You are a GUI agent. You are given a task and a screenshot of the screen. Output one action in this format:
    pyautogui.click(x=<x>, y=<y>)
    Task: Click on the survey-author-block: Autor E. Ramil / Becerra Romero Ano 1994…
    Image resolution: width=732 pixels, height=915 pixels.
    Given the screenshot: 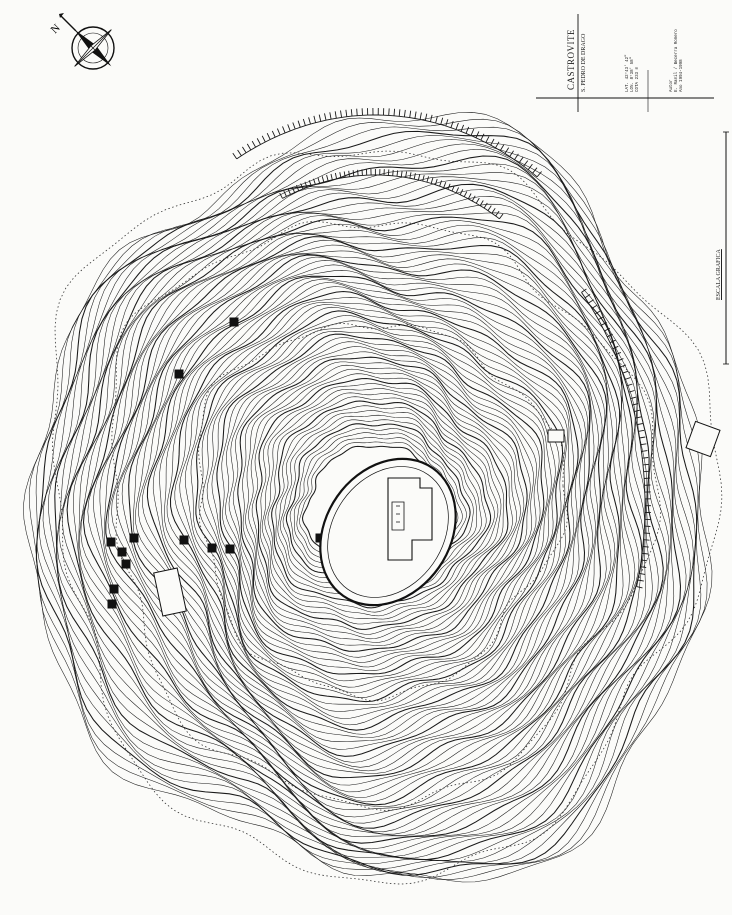 What is the action you would take?
    pyautogui.click(x=678, y=60)
    